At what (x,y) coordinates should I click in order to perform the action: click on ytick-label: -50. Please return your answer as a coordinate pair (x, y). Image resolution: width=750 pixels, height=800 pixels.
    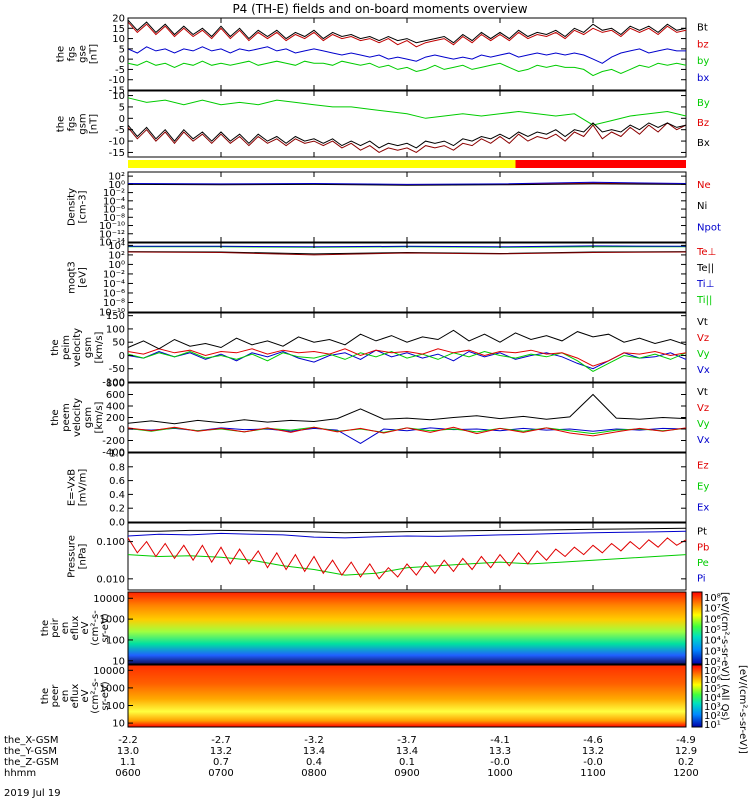
    Looking at the image, I should click on (117, 369).